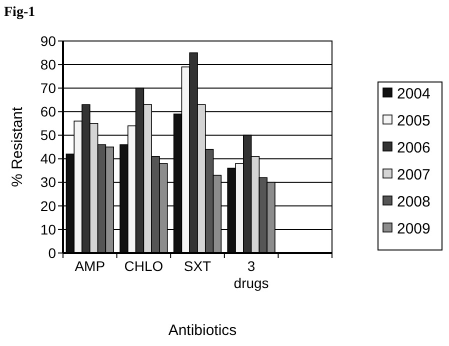  What do you see at coordinates (48, 112) in the screenshot?
I see `y-tick-label: 60` at bounding box center [48, 112].